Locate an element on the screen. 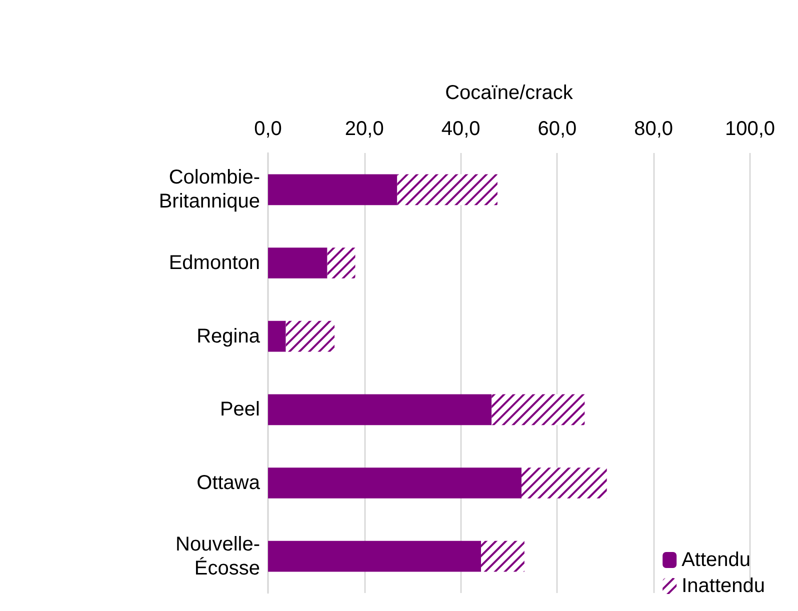  x-tick-label: 60,0 is located at coordinates (557, 129).